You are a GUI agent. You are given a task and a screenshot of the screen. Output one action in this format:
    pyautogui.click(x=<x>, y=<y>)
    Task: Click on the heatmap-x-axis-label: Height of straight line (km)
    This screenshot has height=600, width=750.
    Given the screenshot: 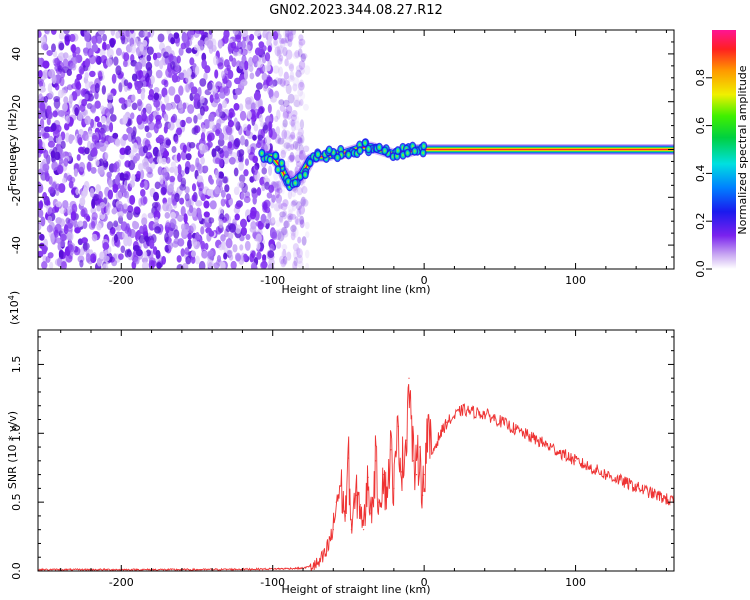 What is the action you would take?
    pyautogui.click(x=355, y=289)
    